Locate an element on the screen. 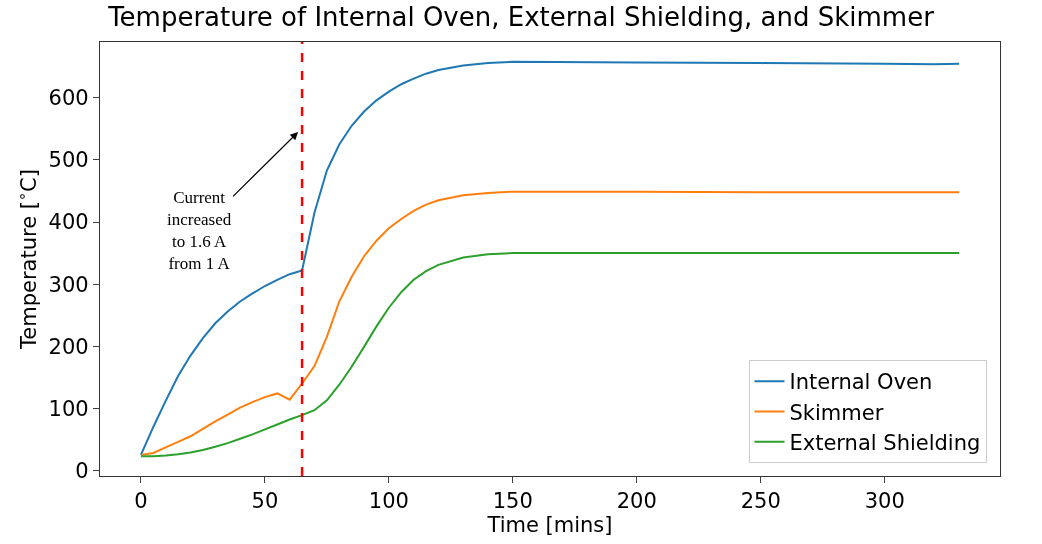 Image resolution: width=1042 pixels, height=544 pixels. y-tick-label: 300 is located at coordinates (68, 284).